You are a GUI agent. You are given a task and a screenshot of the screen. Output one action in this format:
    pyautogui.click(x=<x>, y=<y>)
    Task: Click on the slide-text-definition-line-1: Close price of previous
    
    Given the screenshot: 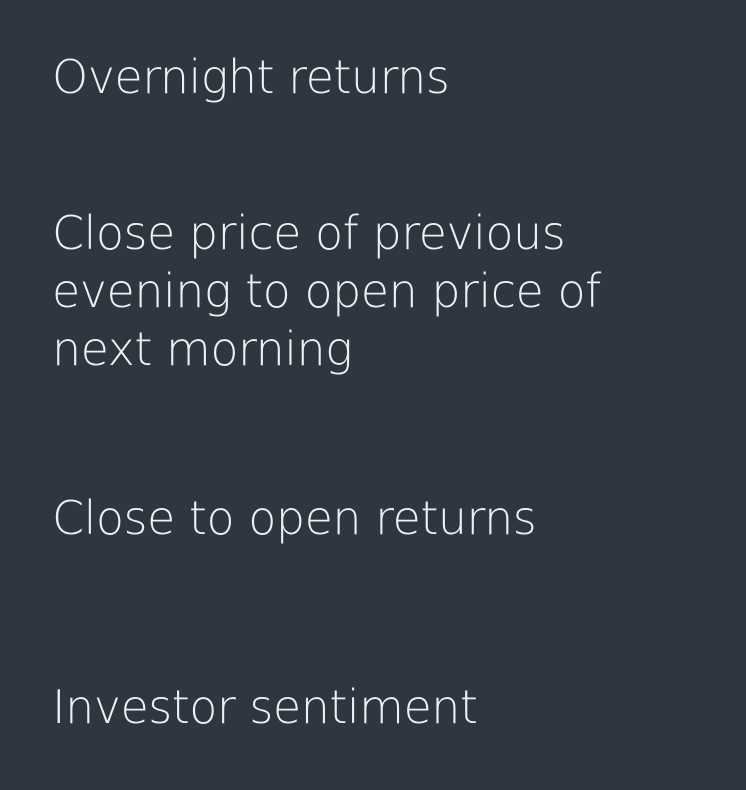 What is the action you would take?
    pyautogui.click(x=309, y=233)
    